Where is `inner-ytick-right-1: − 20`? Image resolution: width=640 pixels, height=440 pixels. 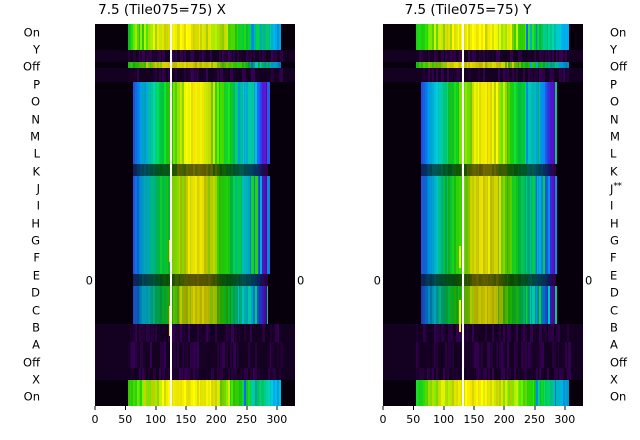
inner-ytick-right-1: − 20 is located at coordinates (367, 91).